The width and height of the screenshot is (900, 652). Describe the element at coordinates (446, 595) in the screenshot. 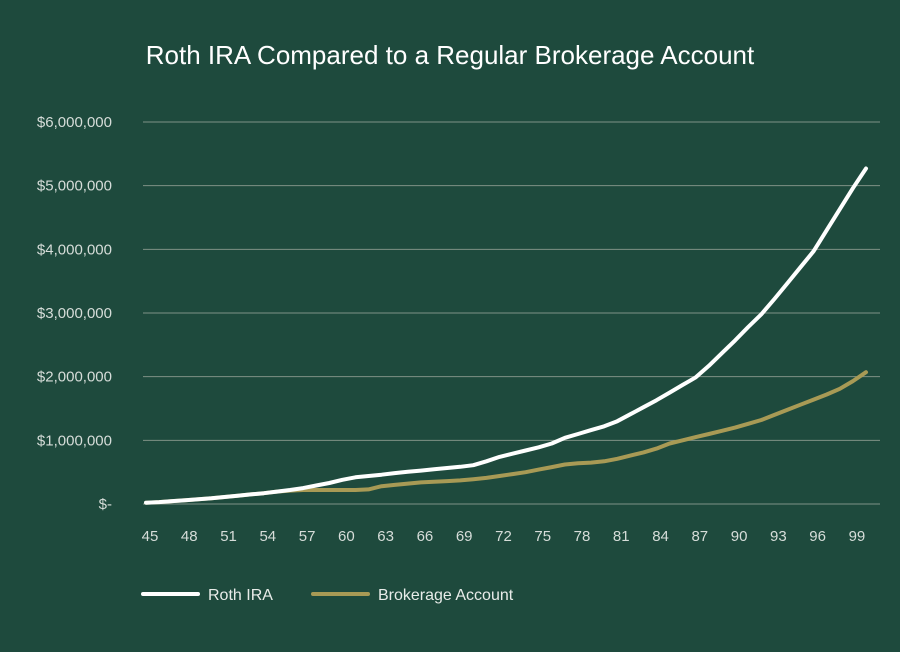

I see `legend-label: Brokerage Account` at that location.